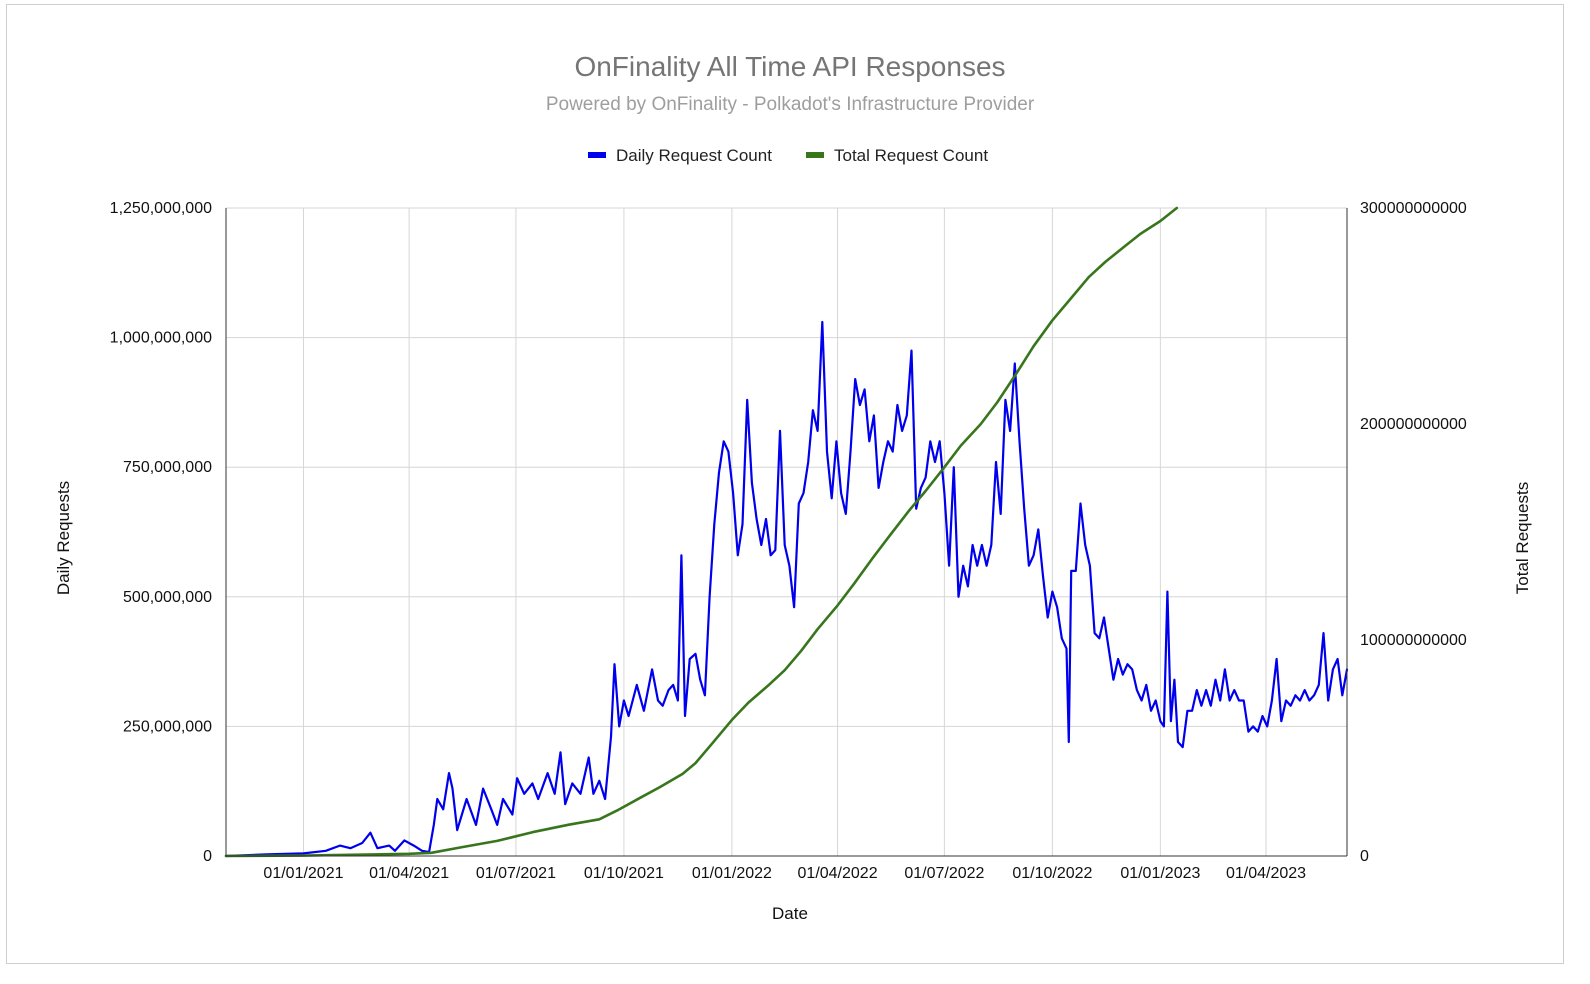 This screenshot has height=984, width=1590. Describe the element at coordinates (161, 208) in the screenshot. I see `left-tick-label: 1,250,000,000` at that location.